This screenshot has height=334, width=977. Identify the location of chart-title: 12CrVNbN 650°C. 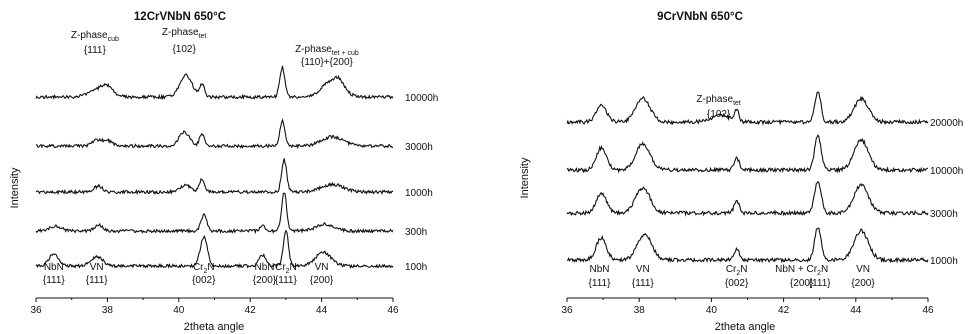
(180, 17).